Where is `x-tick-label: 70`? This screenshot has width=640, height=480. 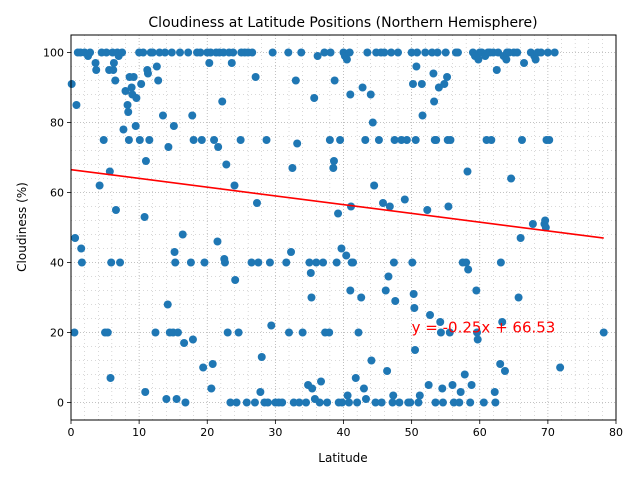
x-tick-label: 70 is located at coordinates (548, 432).